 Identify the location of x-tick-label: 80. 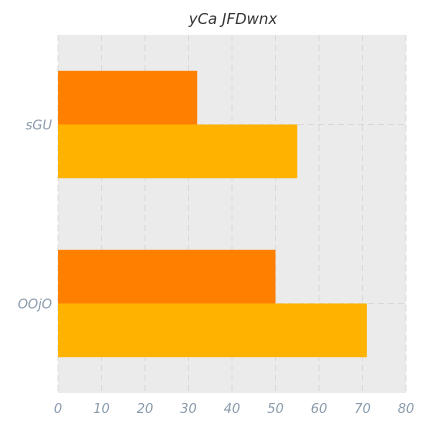
(406, 409).